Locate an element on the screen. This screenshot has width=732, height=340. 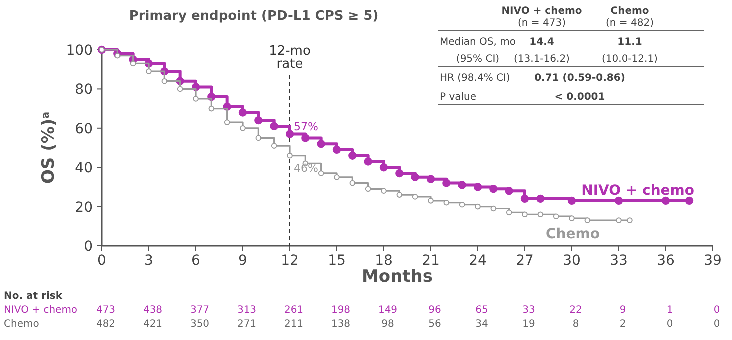
y-tick-label: 100 is located at coordinates (79, 51).